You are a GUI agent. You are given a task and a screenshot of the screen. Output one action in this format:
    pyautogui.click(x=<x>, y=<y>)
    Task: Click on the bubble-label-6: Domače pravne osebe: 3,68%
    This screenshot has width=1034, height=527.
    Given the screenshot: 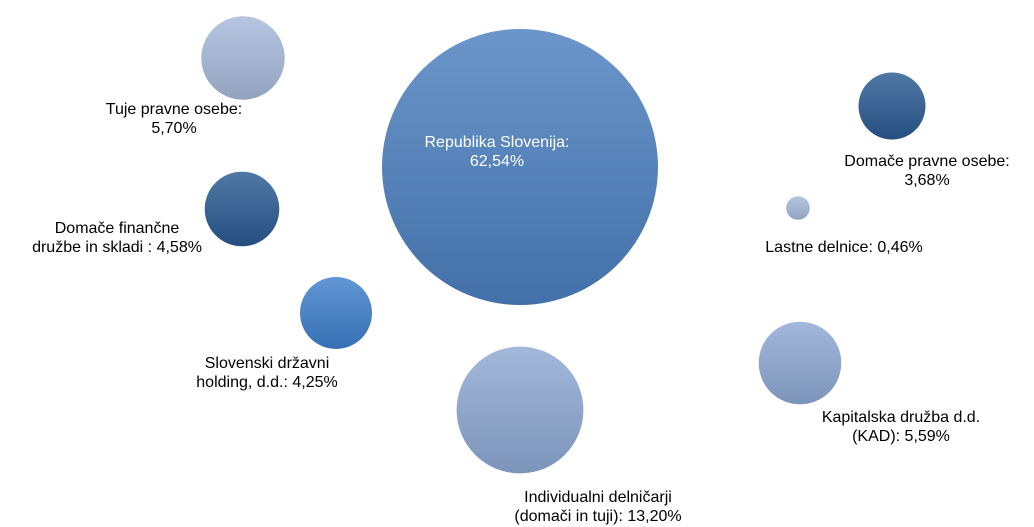 What is the action you would take?
    pyautogui.click(x=926, y=171)
    